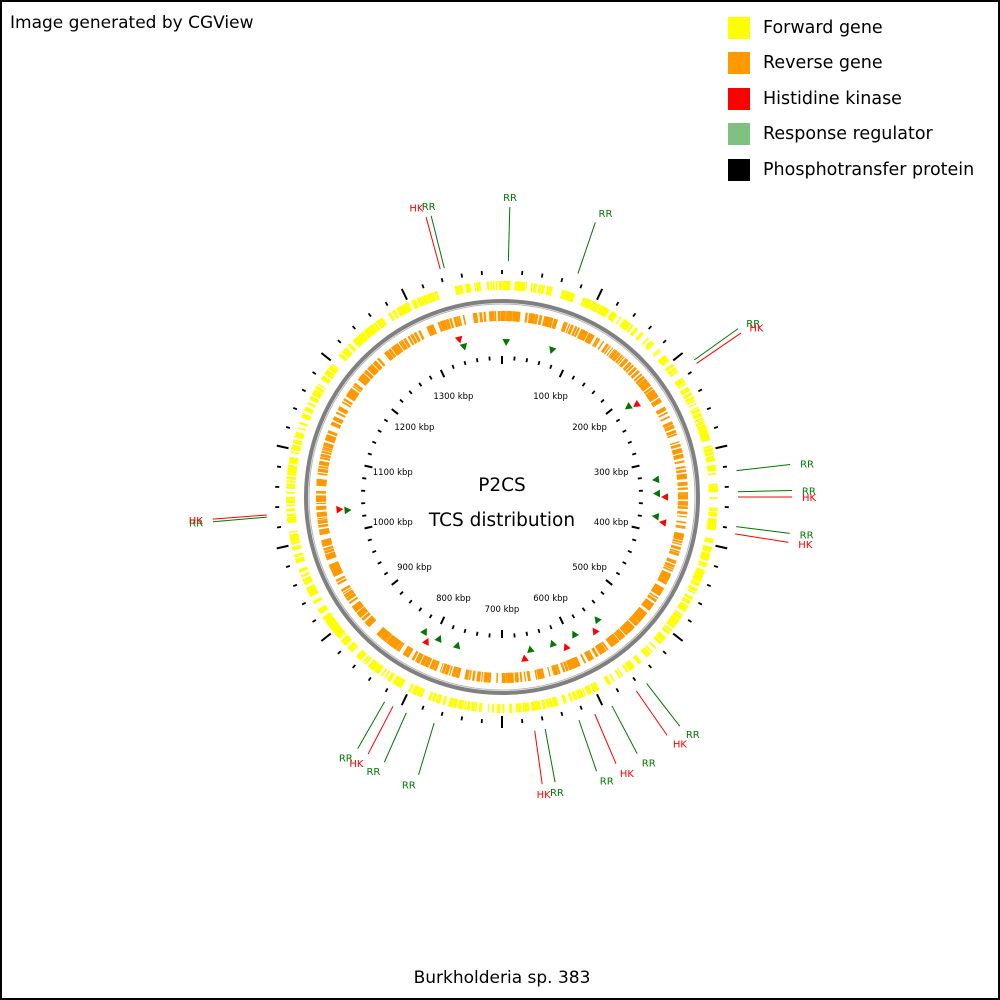  I want to click on legend-swatch-histidine-kinase, so click(739, 98).